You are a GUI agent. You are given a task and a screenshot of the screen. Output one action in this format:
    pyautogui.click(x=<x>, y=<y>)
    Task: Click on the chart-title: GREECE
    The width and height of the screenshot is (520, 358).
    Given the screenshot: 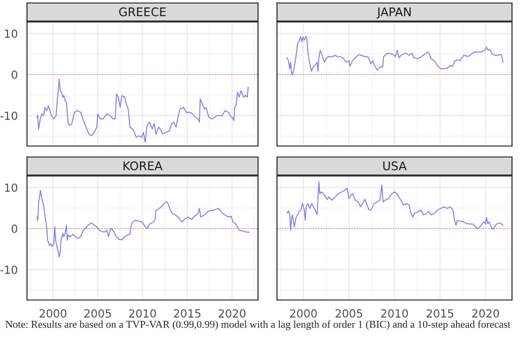 What is the action you would take?
    pyautogui.click(x=142, y=11)
    